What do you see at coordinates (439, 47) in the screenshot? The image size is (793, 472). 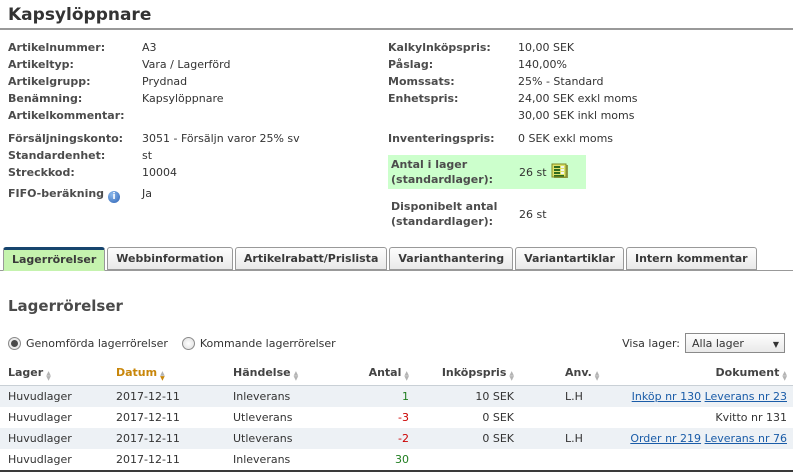 I see `field-label: Kalkylnköpspris:` at bounding box center [439, 47].